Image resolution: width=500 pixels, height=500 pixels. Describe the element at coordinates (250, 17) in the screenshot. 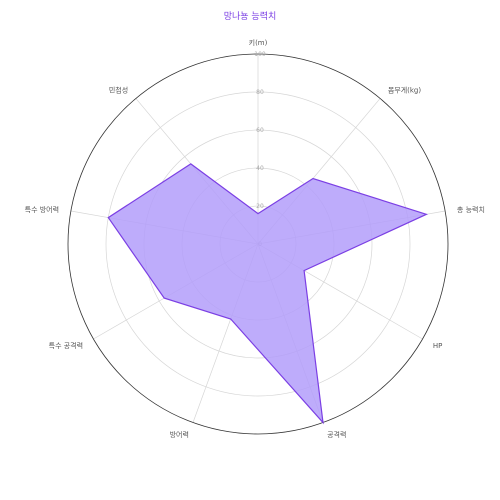

I see `chart-title: 망나뇽 능력치` at that location.